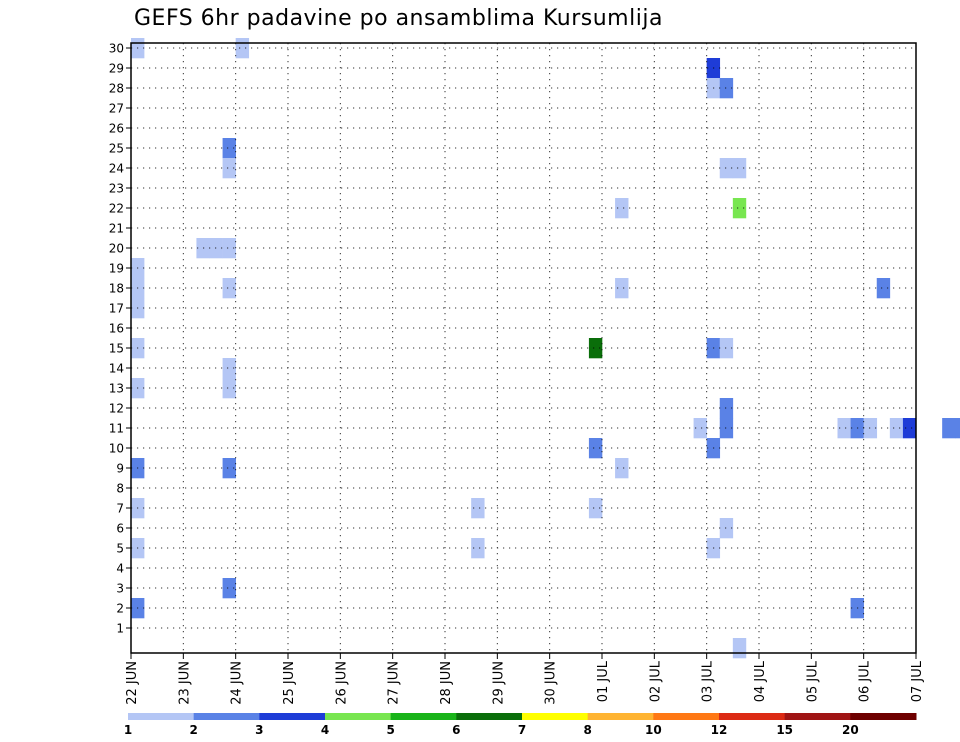 The image size is (960, 742). Describe the element at coordinates (120, 589) in the screenshot. I see `y-tick-label: 3` at that location.